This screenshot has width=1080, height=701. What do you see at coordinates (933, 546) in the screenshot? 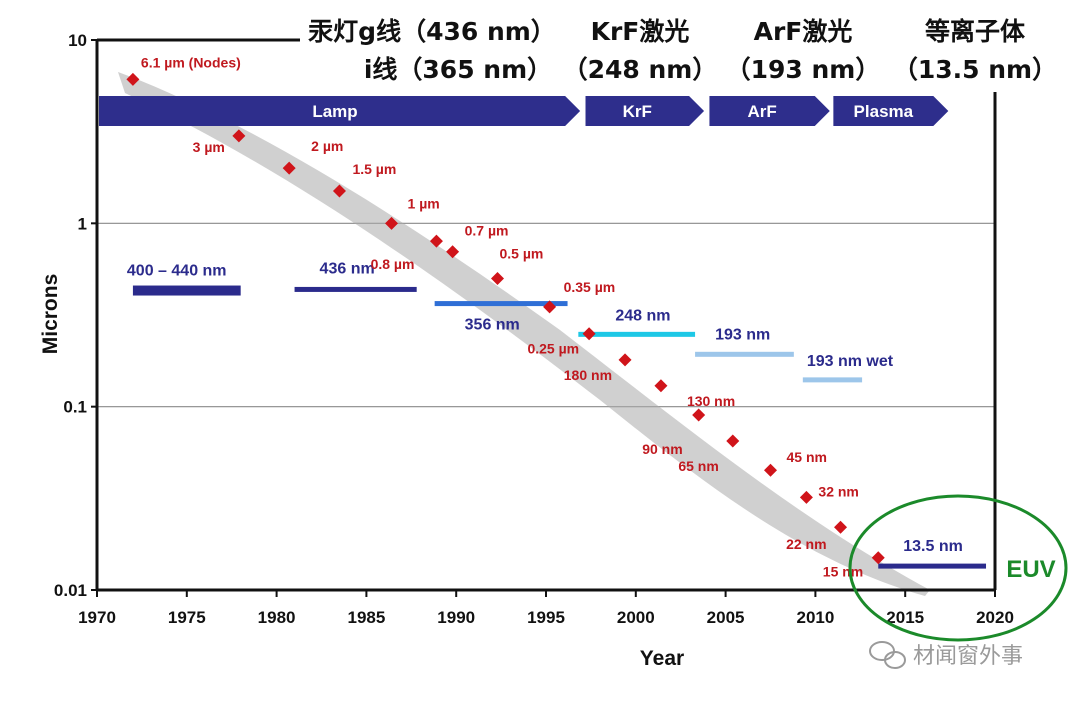
I see `wavelength-bar-label: 13.5 nm` at bounding box center [933, 546].